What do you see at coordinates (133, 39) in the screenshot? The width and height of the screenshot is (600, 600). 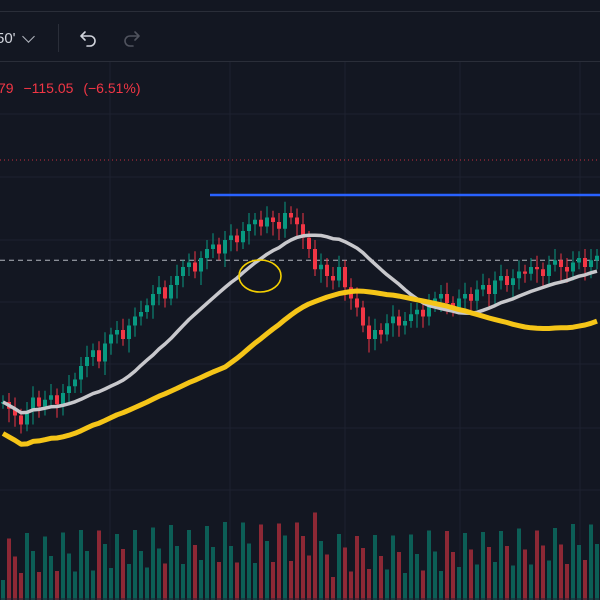 I see `redo-arrow-icon` at bounding box center [133, 39].